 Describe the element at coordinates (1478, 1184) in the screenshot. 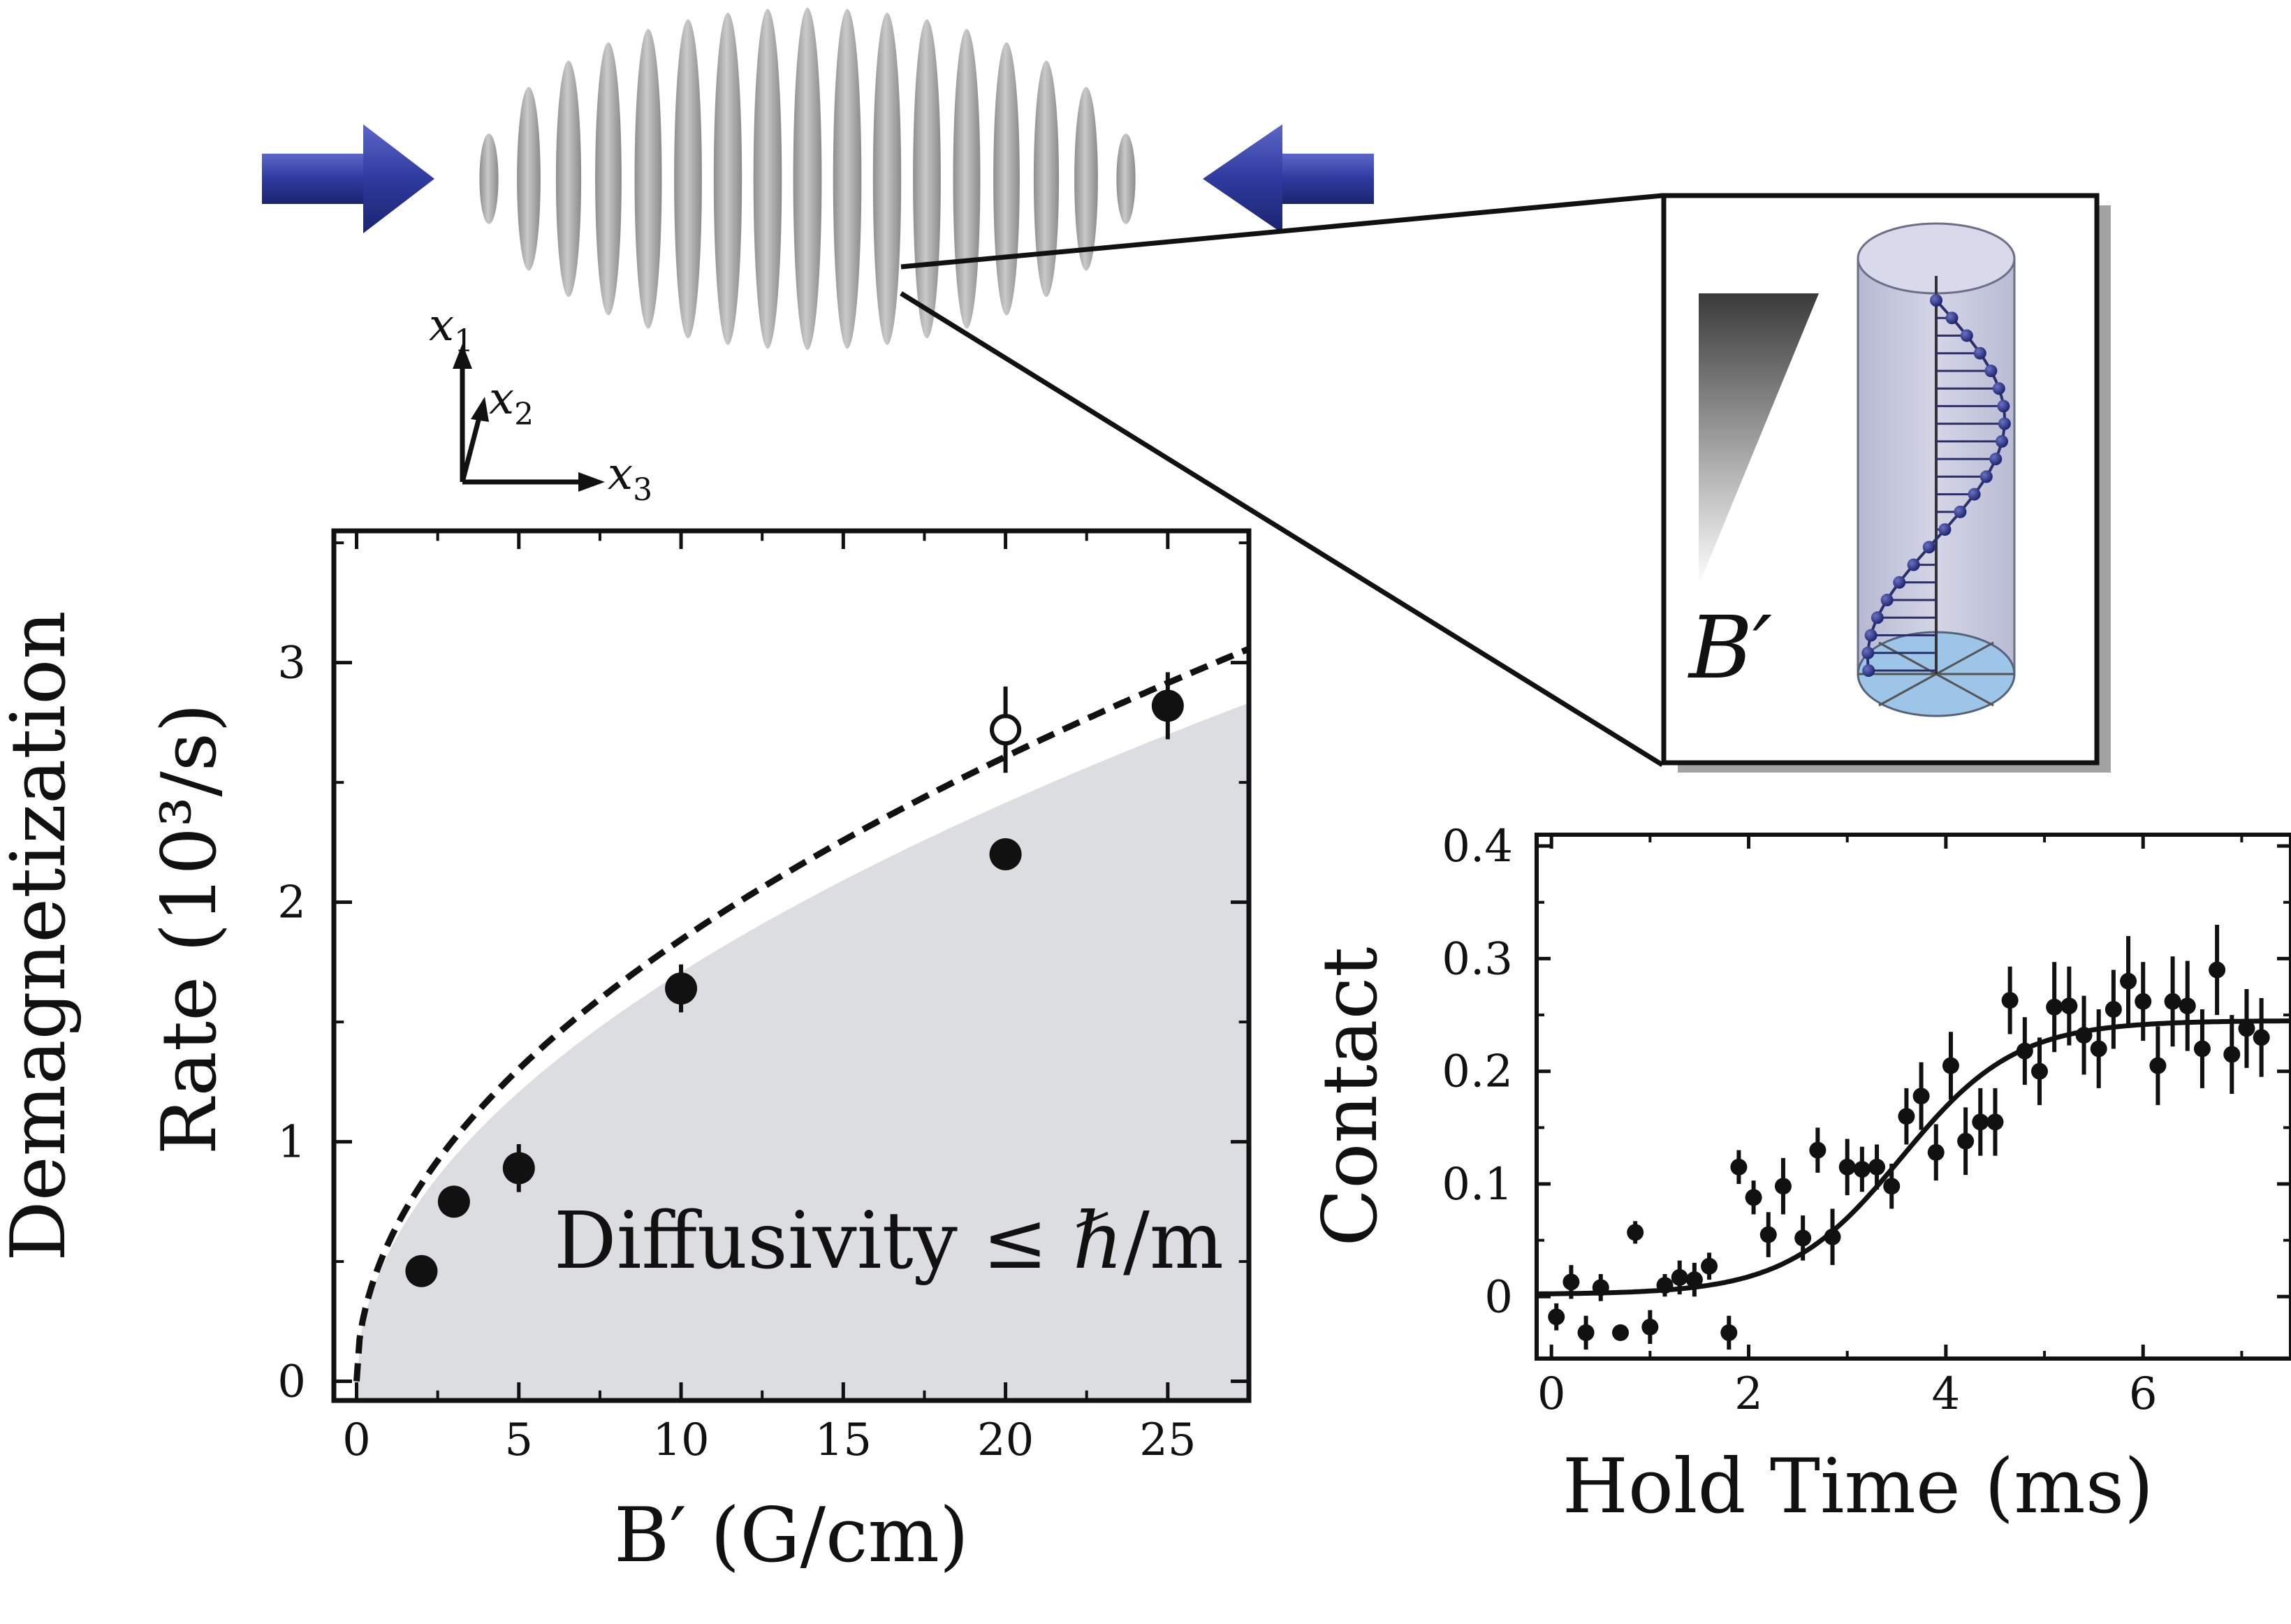

I see `y-tick-label: 0.1` at that location.